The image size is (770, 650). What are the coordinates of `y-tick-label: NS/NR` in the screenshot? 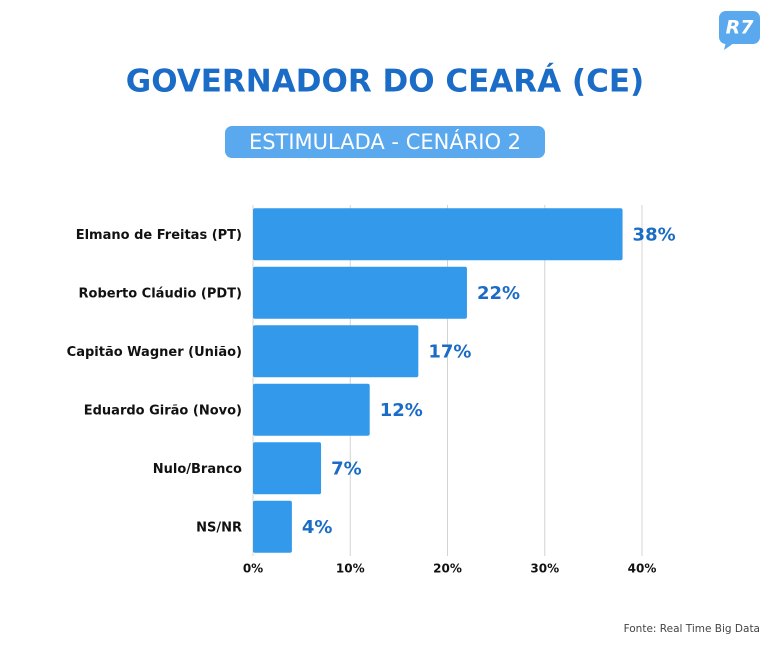 It's located at (219, 527).